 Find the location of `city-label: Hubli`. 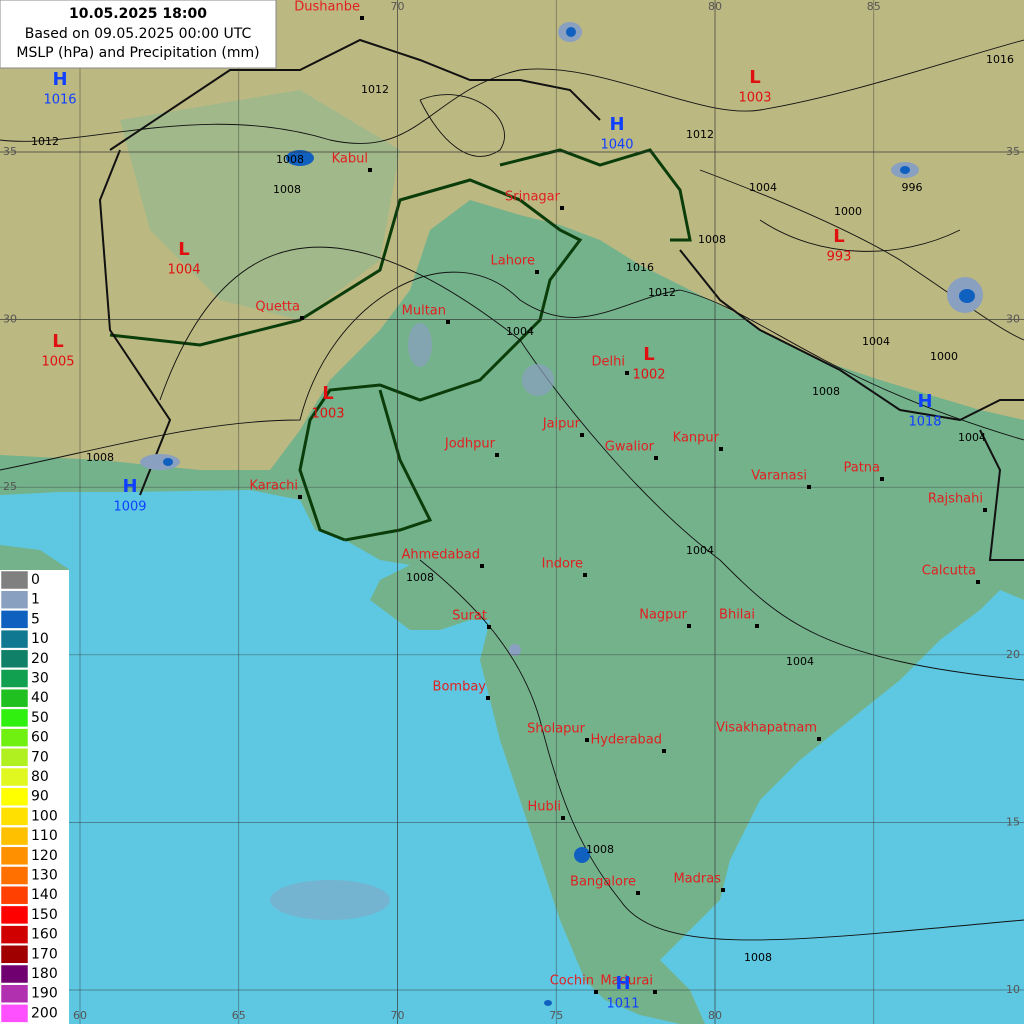

city-label: Hubli is located at coordinates (545, 807).